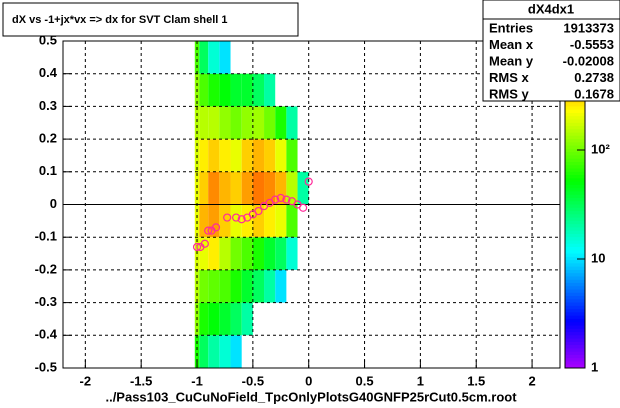  I want to click on y-tick-label: -0.3, so click(46, 301).